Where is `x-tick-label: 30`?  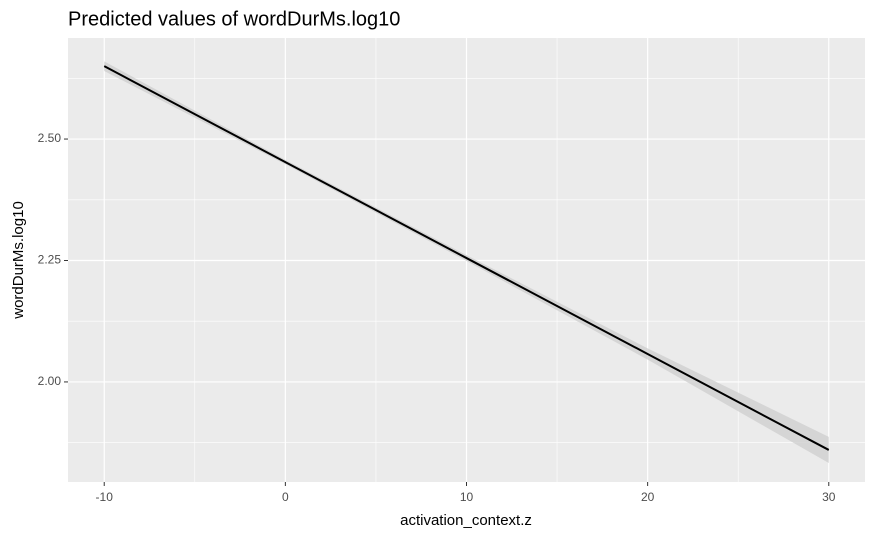
x-tick-label: 30 is located at coordinates (829, 497).